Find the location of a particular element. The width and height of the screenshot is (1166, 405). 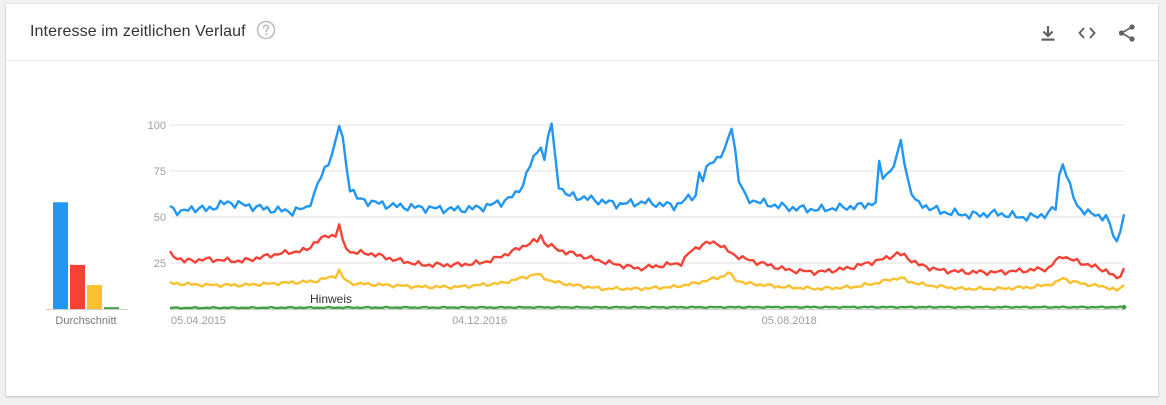

y-tick-label: 75 is located at coordinates (160, 172).